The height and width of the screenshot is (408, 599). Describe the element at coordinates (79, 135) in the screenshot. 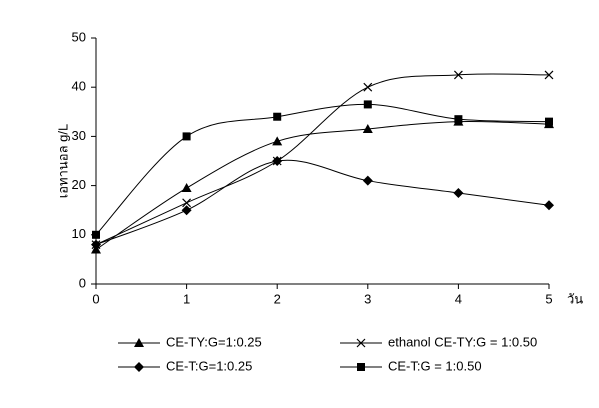

I see `y-tick-label: 30` at that location.